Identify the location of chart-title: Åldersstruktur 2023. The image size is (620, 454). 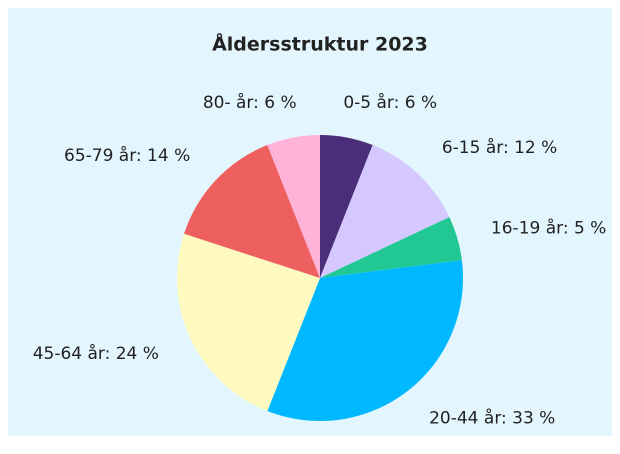
(320, 44).